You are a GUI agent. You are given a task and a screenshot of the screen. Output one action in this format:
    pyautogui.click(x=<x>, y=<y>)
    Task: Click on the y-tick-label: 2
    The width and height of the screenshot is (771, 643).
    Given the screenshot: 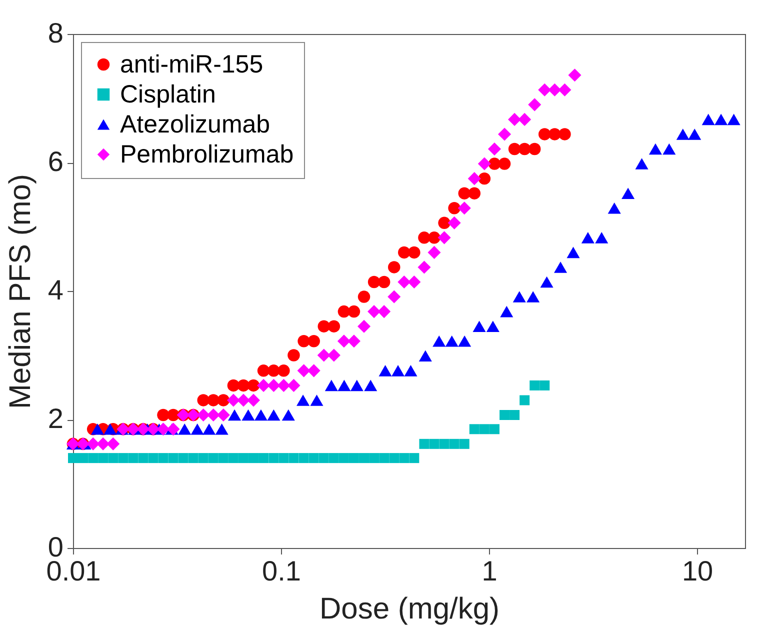 What is the action you would take?
    pyautogui.click(x=56, y=418)
    